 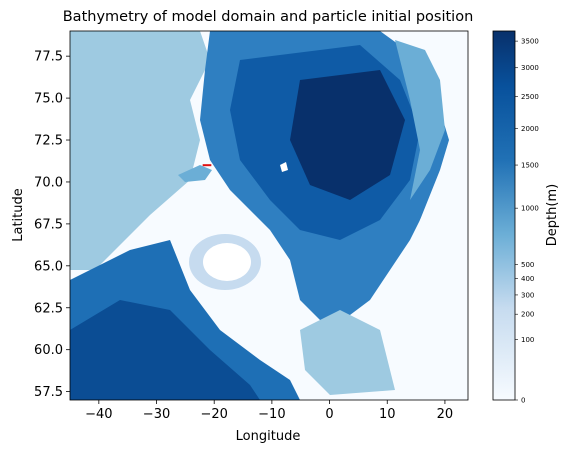 What do you see at coordinates (48, 224) in the screenshot?
I see `y-tick-label: 67.5` at bounding box center [48, 224].